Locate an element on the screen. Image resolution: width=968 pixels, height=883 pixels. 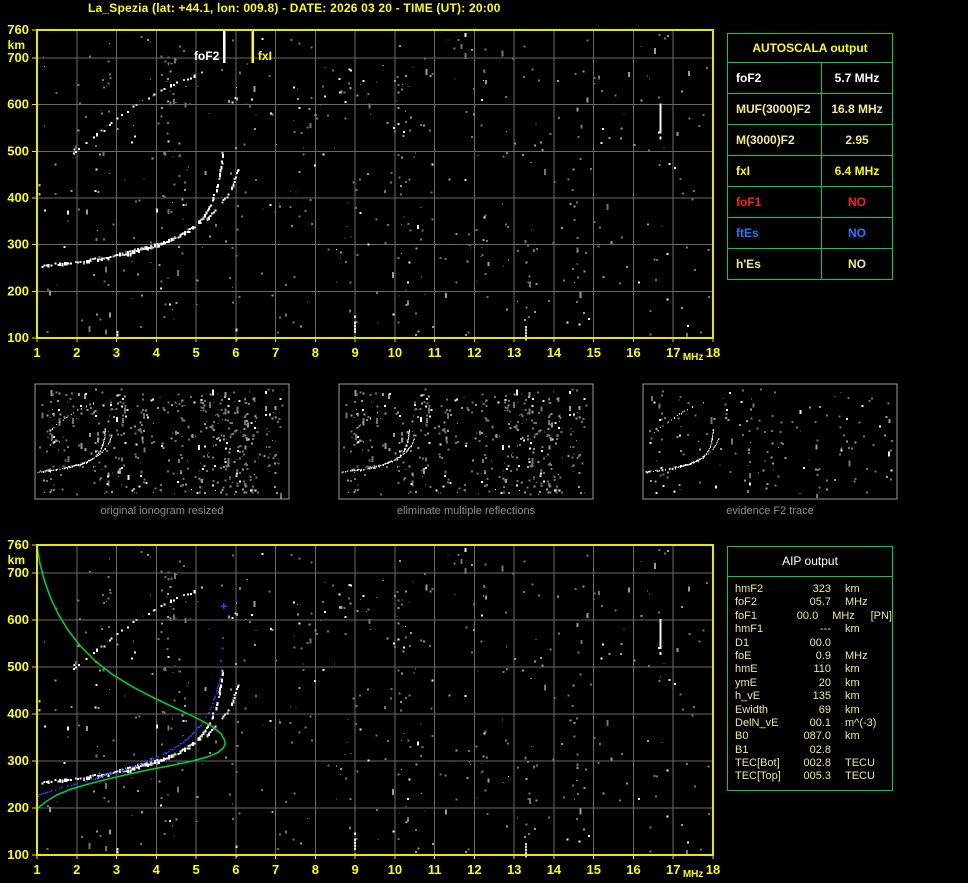
svg-text: 16 is located at coordinates (633, 352).